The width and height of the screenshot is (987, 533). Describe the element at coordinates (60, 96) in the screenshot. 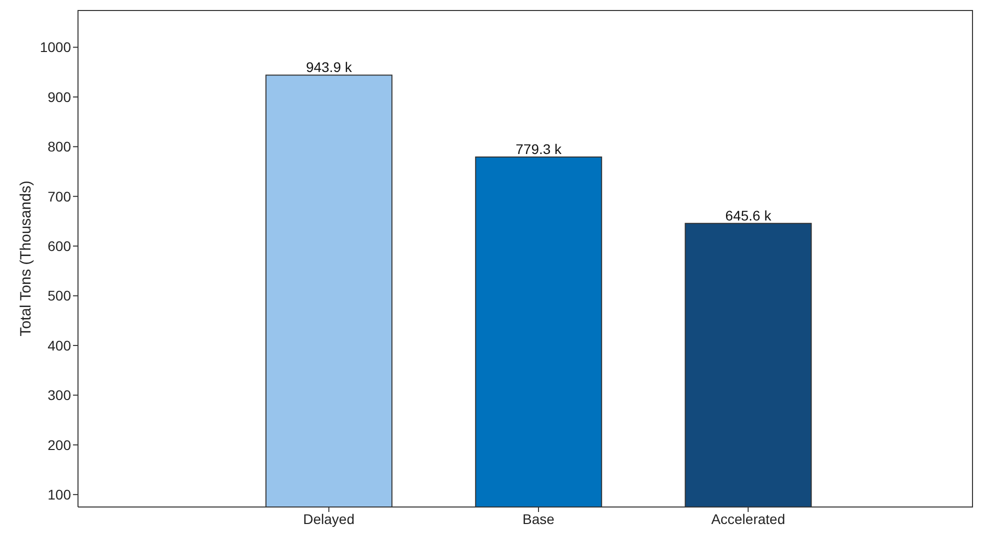

I see `y-tick-label: 900` at that location.